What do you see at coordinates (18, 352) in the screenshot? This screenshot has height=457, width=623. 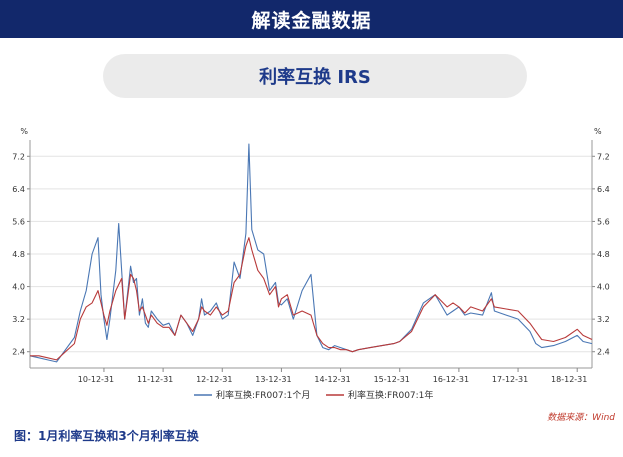 I see `y-tick-label-left: 2.4` at bounding box center [18, 352].